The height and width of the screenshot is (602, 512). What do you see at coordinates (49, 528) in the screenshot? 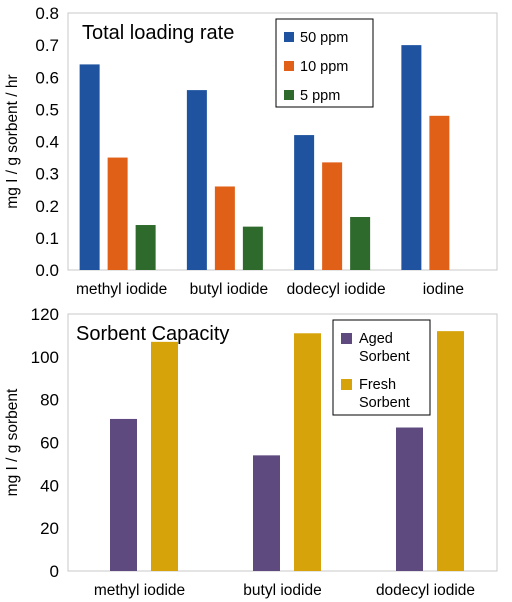
I see `y-tick-label: 20` at bounding box center [49, 528].